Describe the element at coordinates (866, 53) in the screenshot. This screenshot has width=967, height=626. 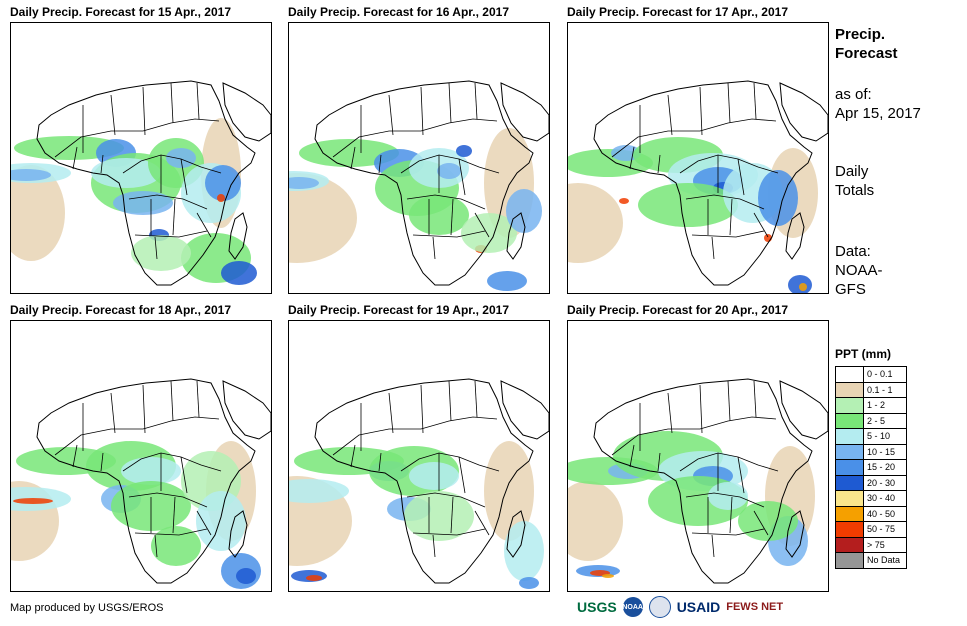
I see `heading-line2: Forecast` at that location.